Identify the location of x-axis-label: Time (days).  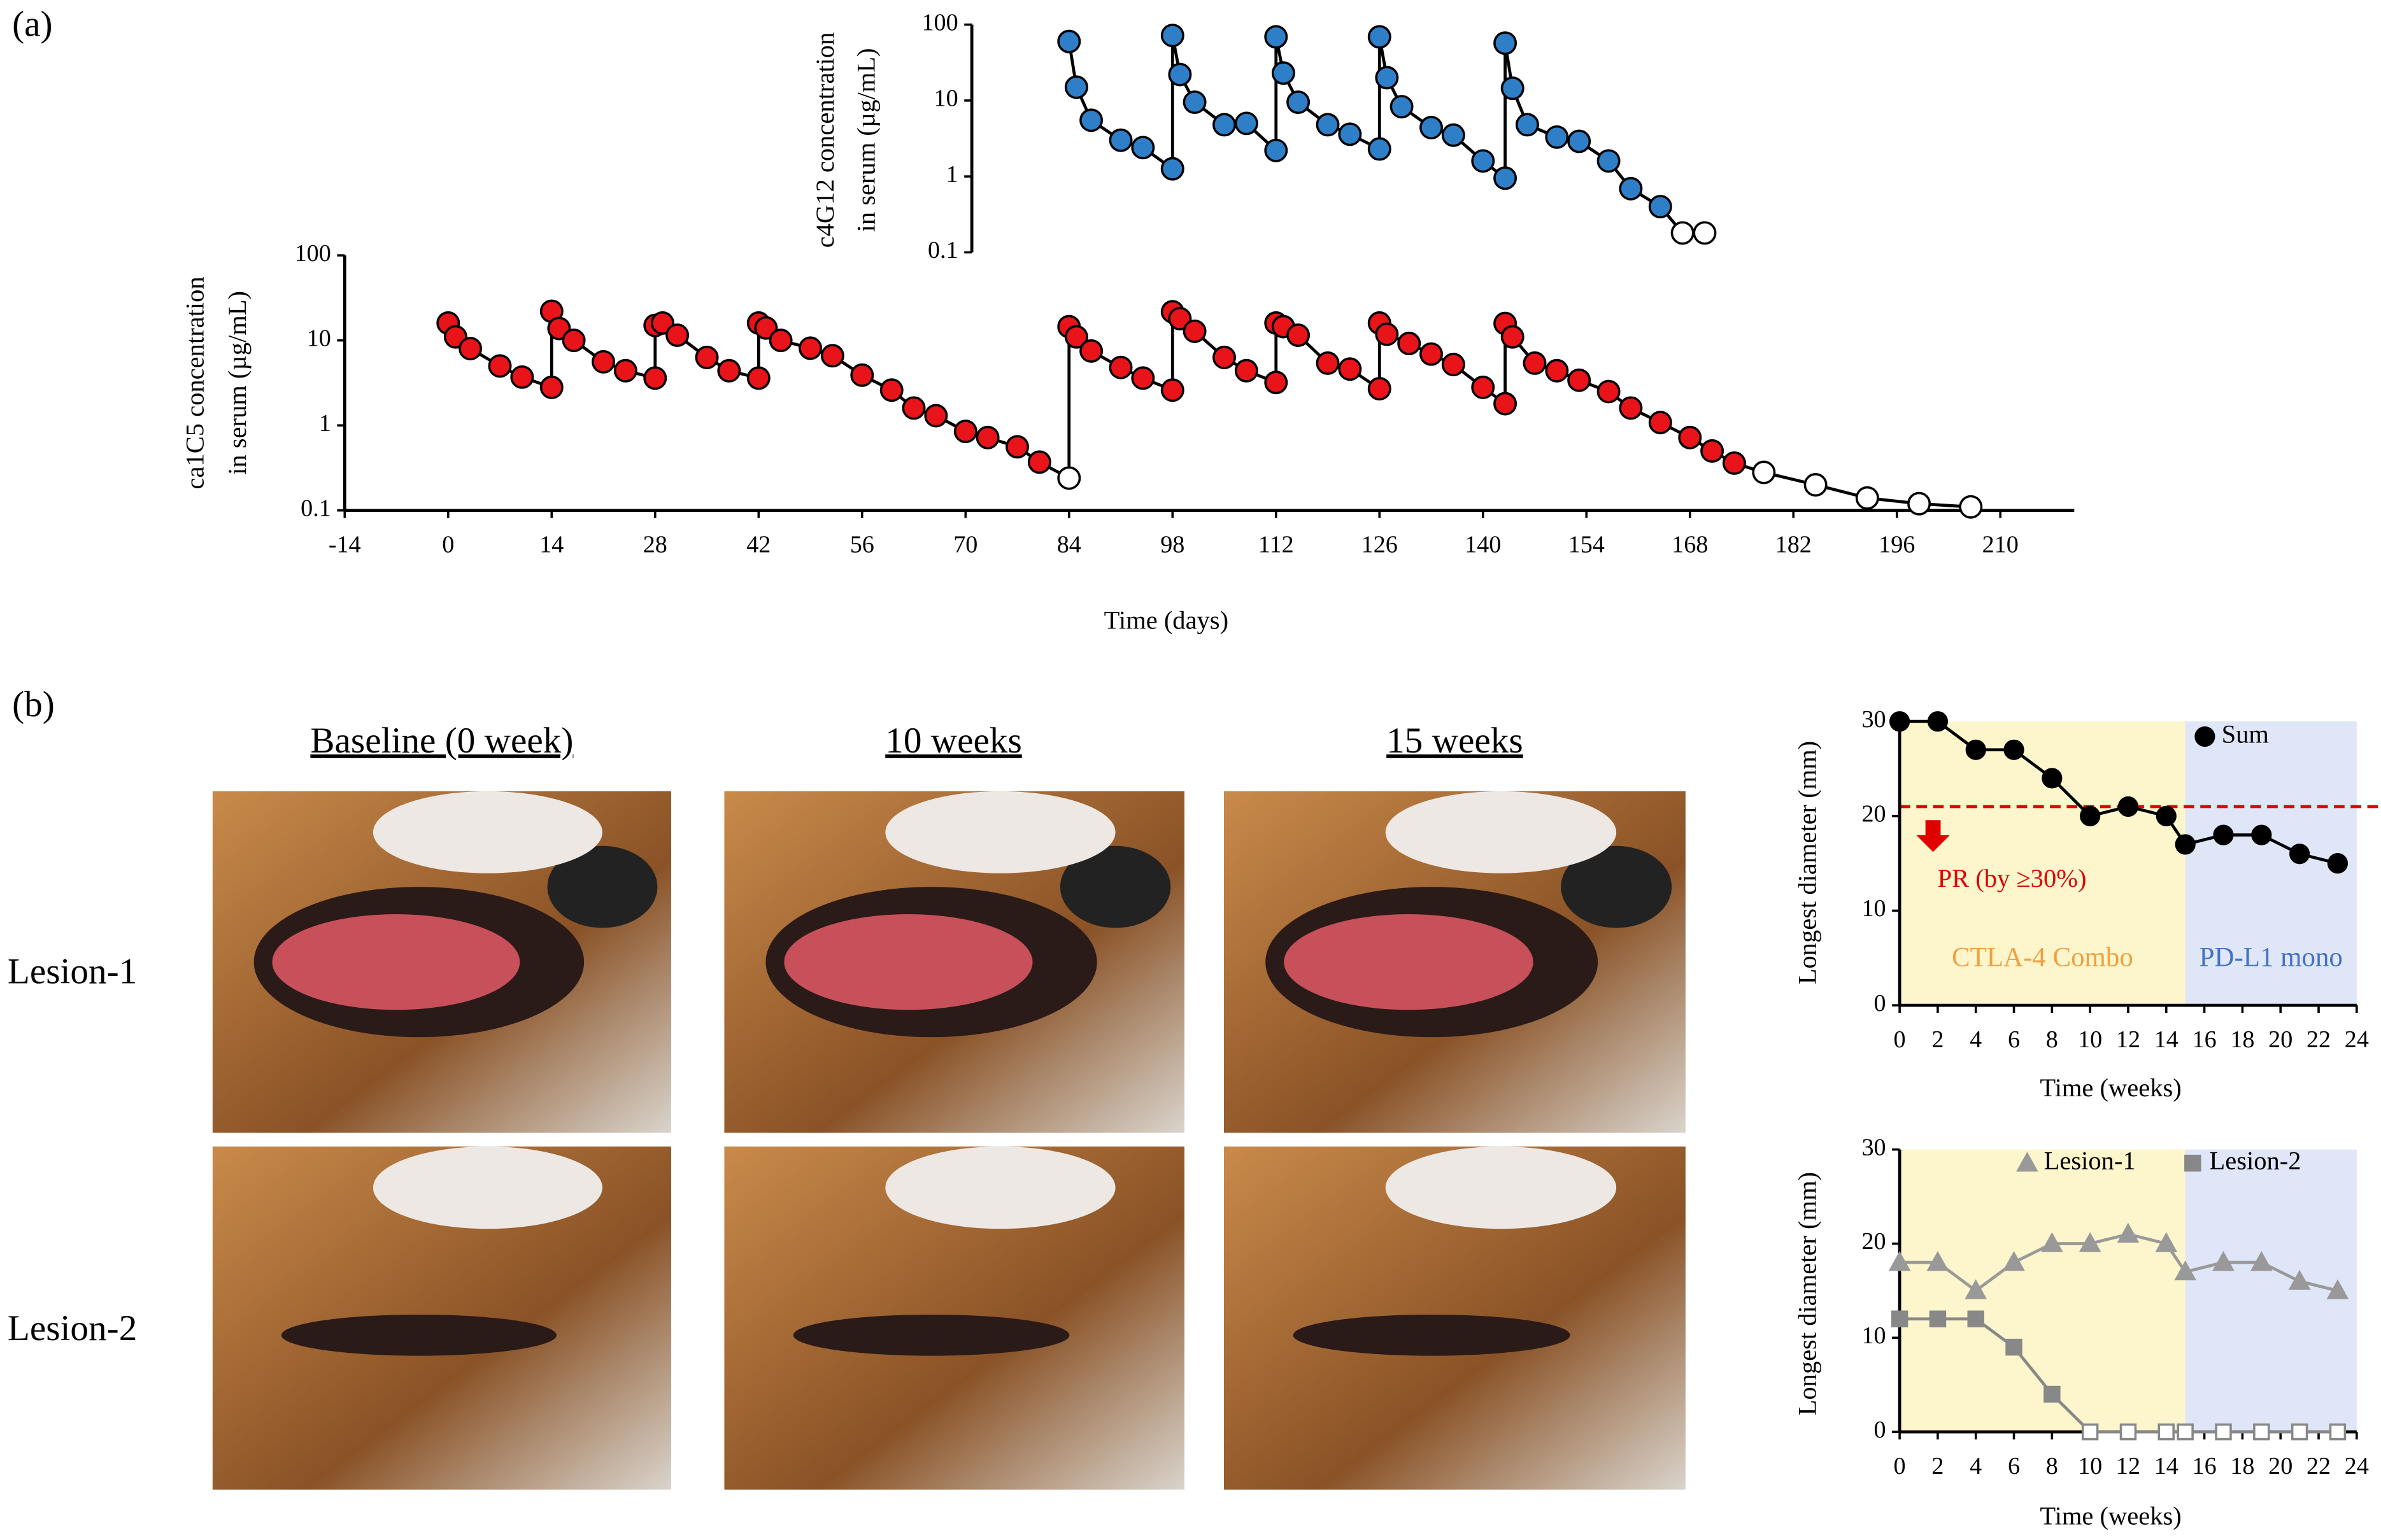
(1166, 619).